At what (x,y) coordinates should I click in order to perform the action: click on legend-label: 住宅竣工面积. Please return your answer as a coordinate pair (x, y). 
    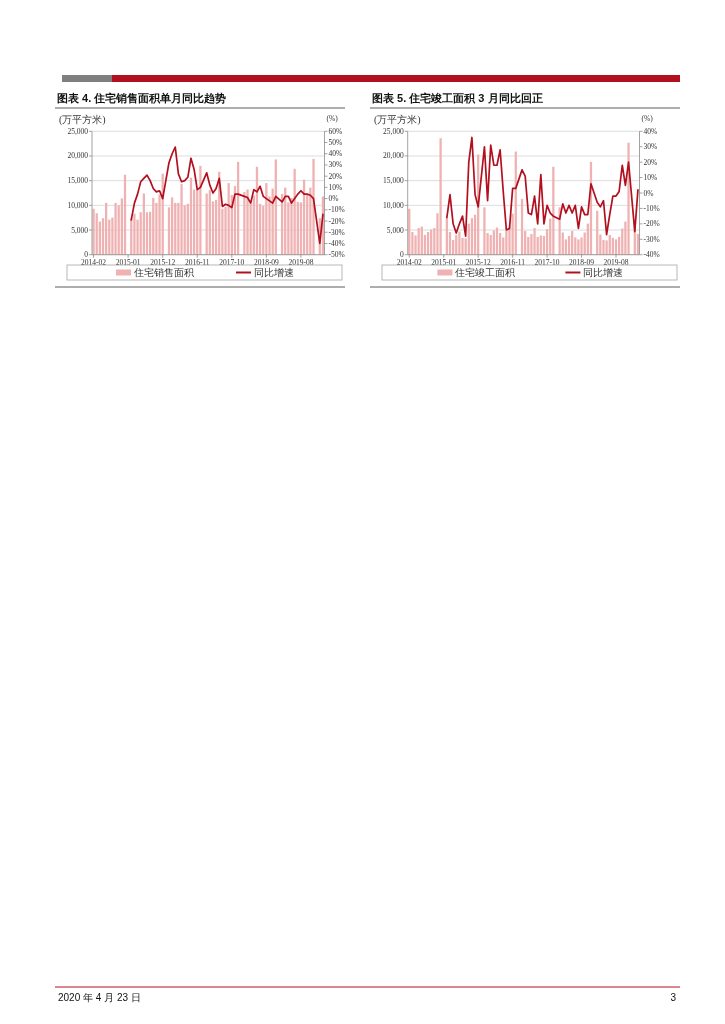
    Looking at the image, I should click on (485, 272).